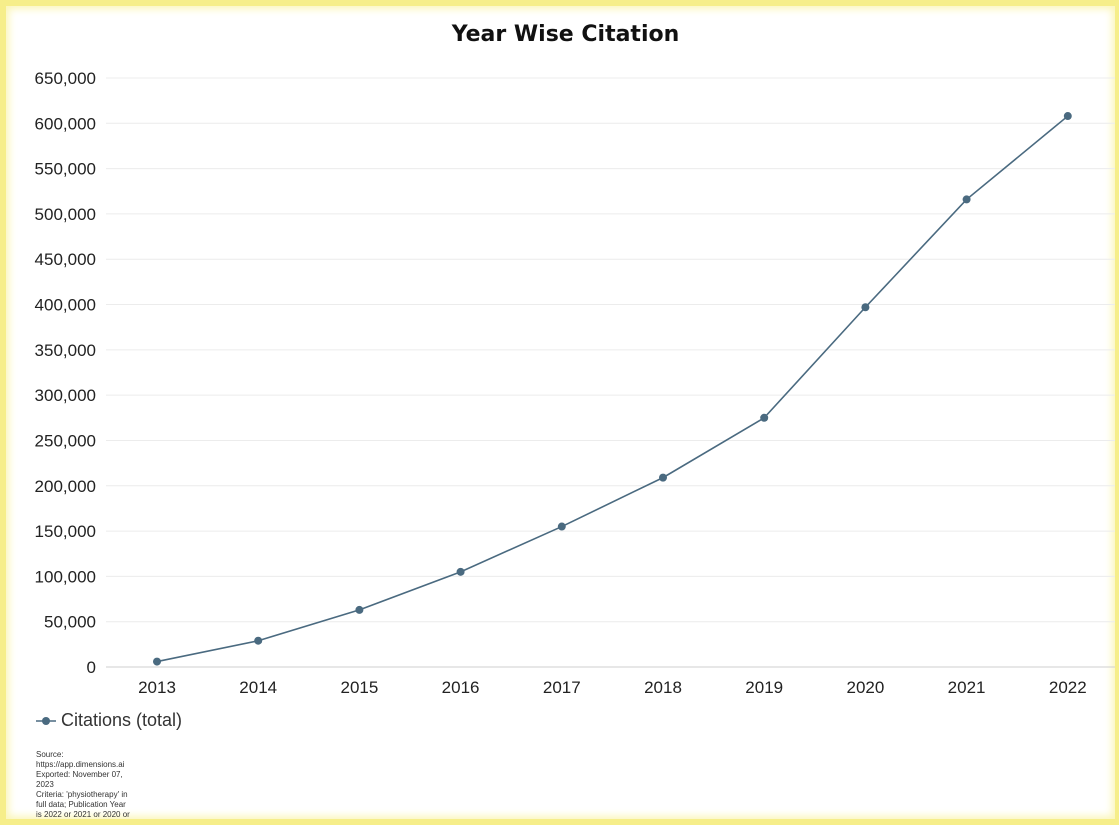 This screenshot has height=825, width=1119. What do you see at coordinates (82, 794) in the screenshot?
I see `criteria-line: Criteria: 'physiotherapy' in` at bounding box center [82, 794].